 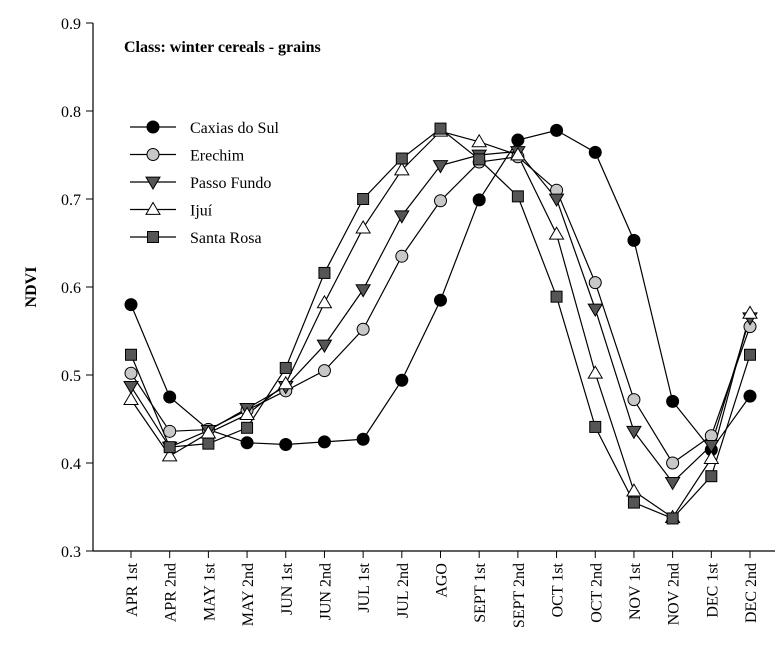 What do you see at coordinates (674, 594) in the screenshot?
I see `x-tick-label: NOV 2nd` at bounding box center [674, 594].